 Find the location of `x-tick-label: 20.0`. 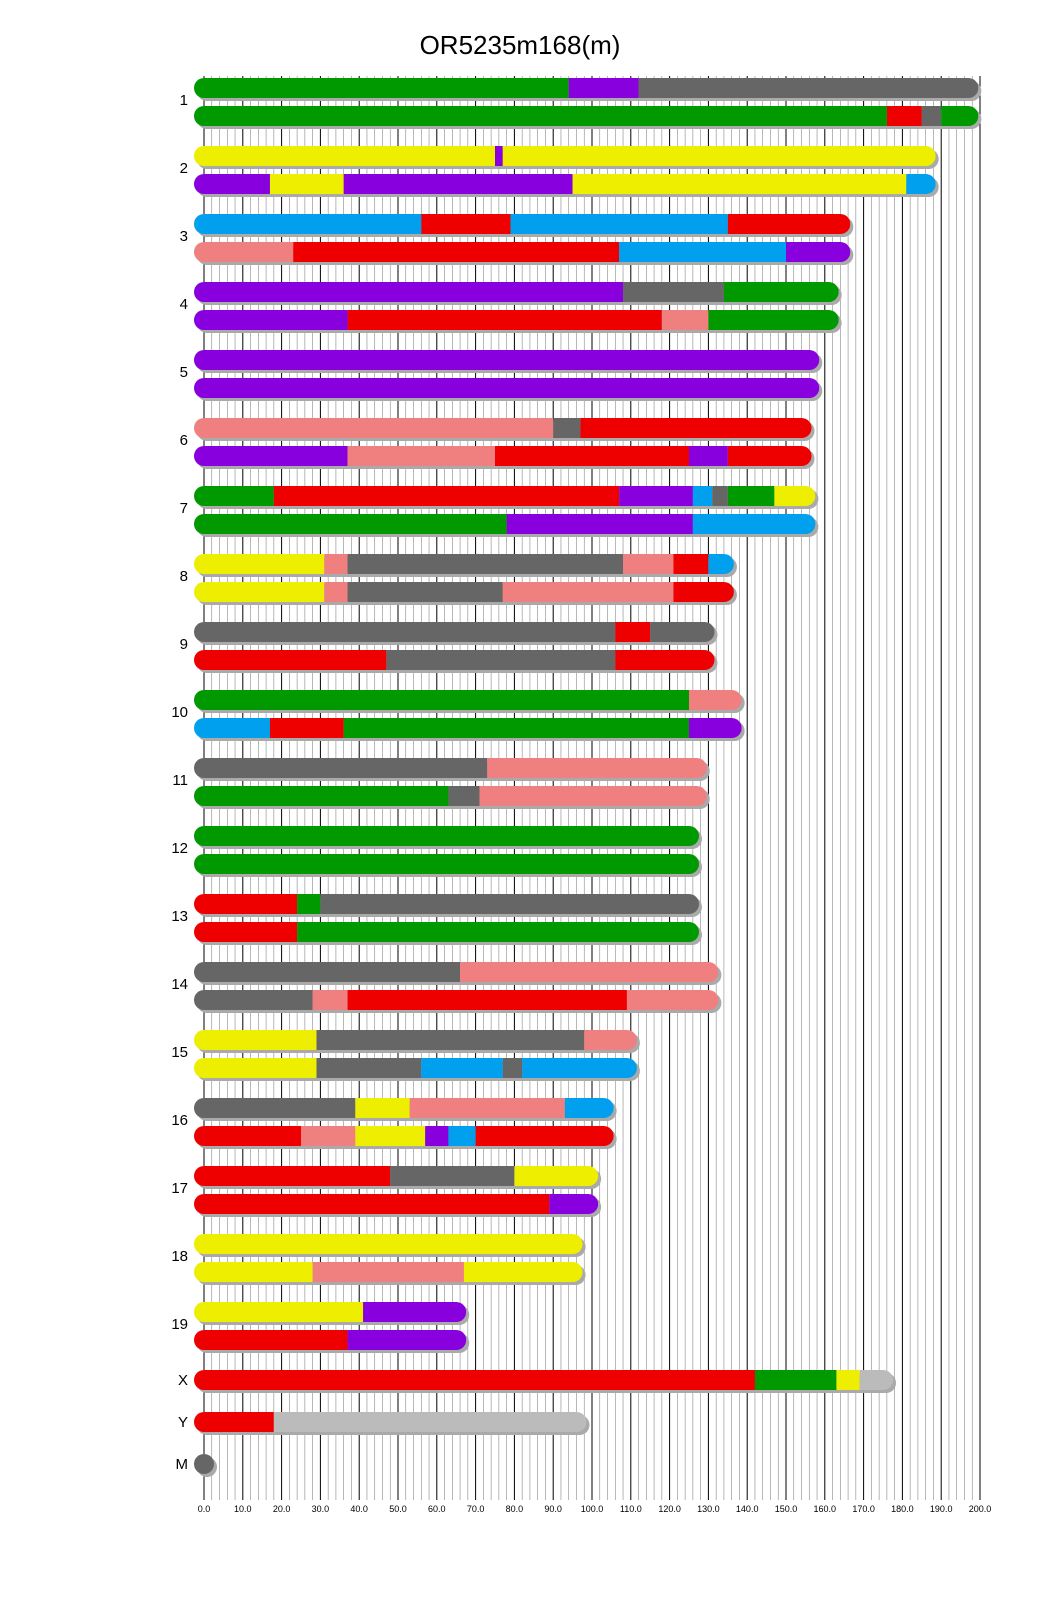

x-tick-label: 20.0 is located at coordinates (282, 1509).